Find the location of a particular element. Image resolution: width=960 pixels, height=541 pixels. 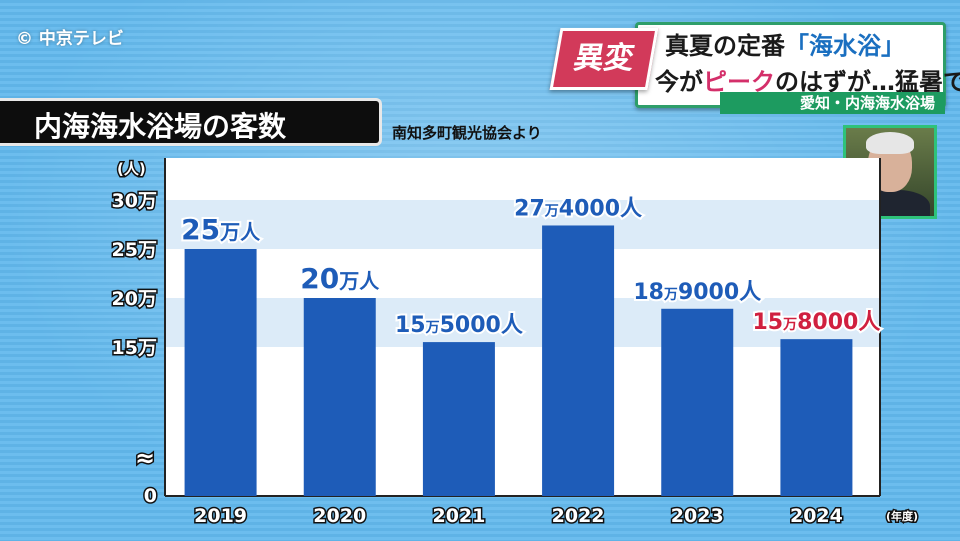

headline-line2-highlight: ピーク is located at coordinates (739, 82).